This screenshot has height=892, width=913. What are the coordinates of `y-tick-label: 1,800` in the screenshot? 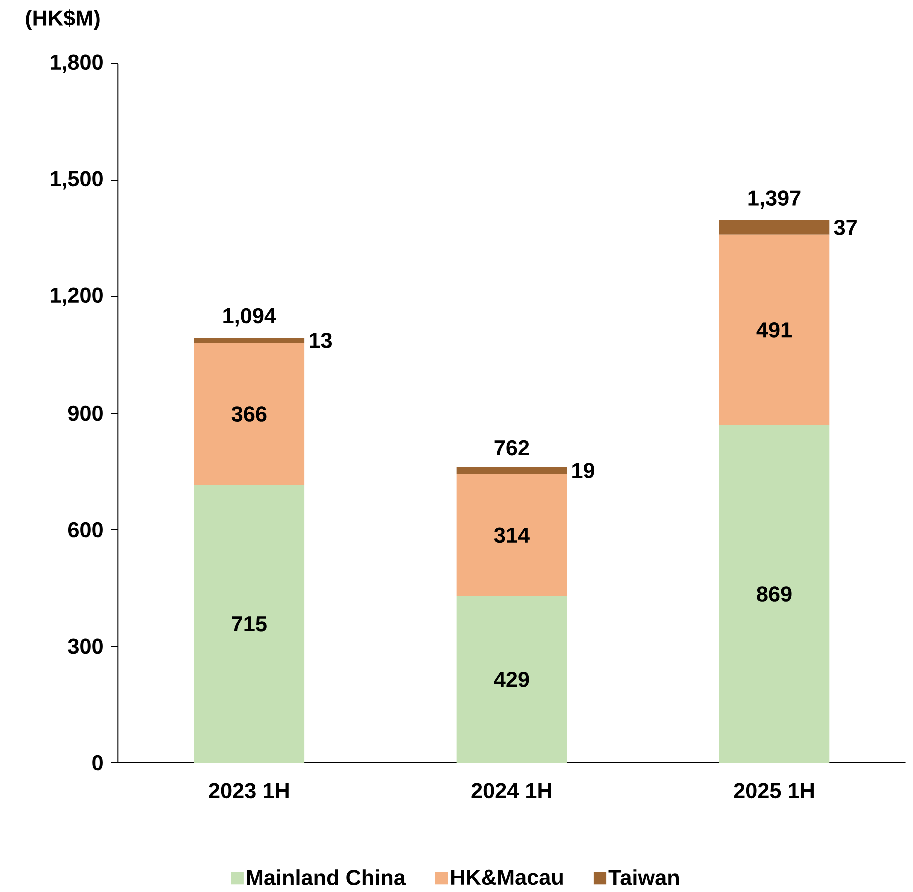 It's located at (76, 63).